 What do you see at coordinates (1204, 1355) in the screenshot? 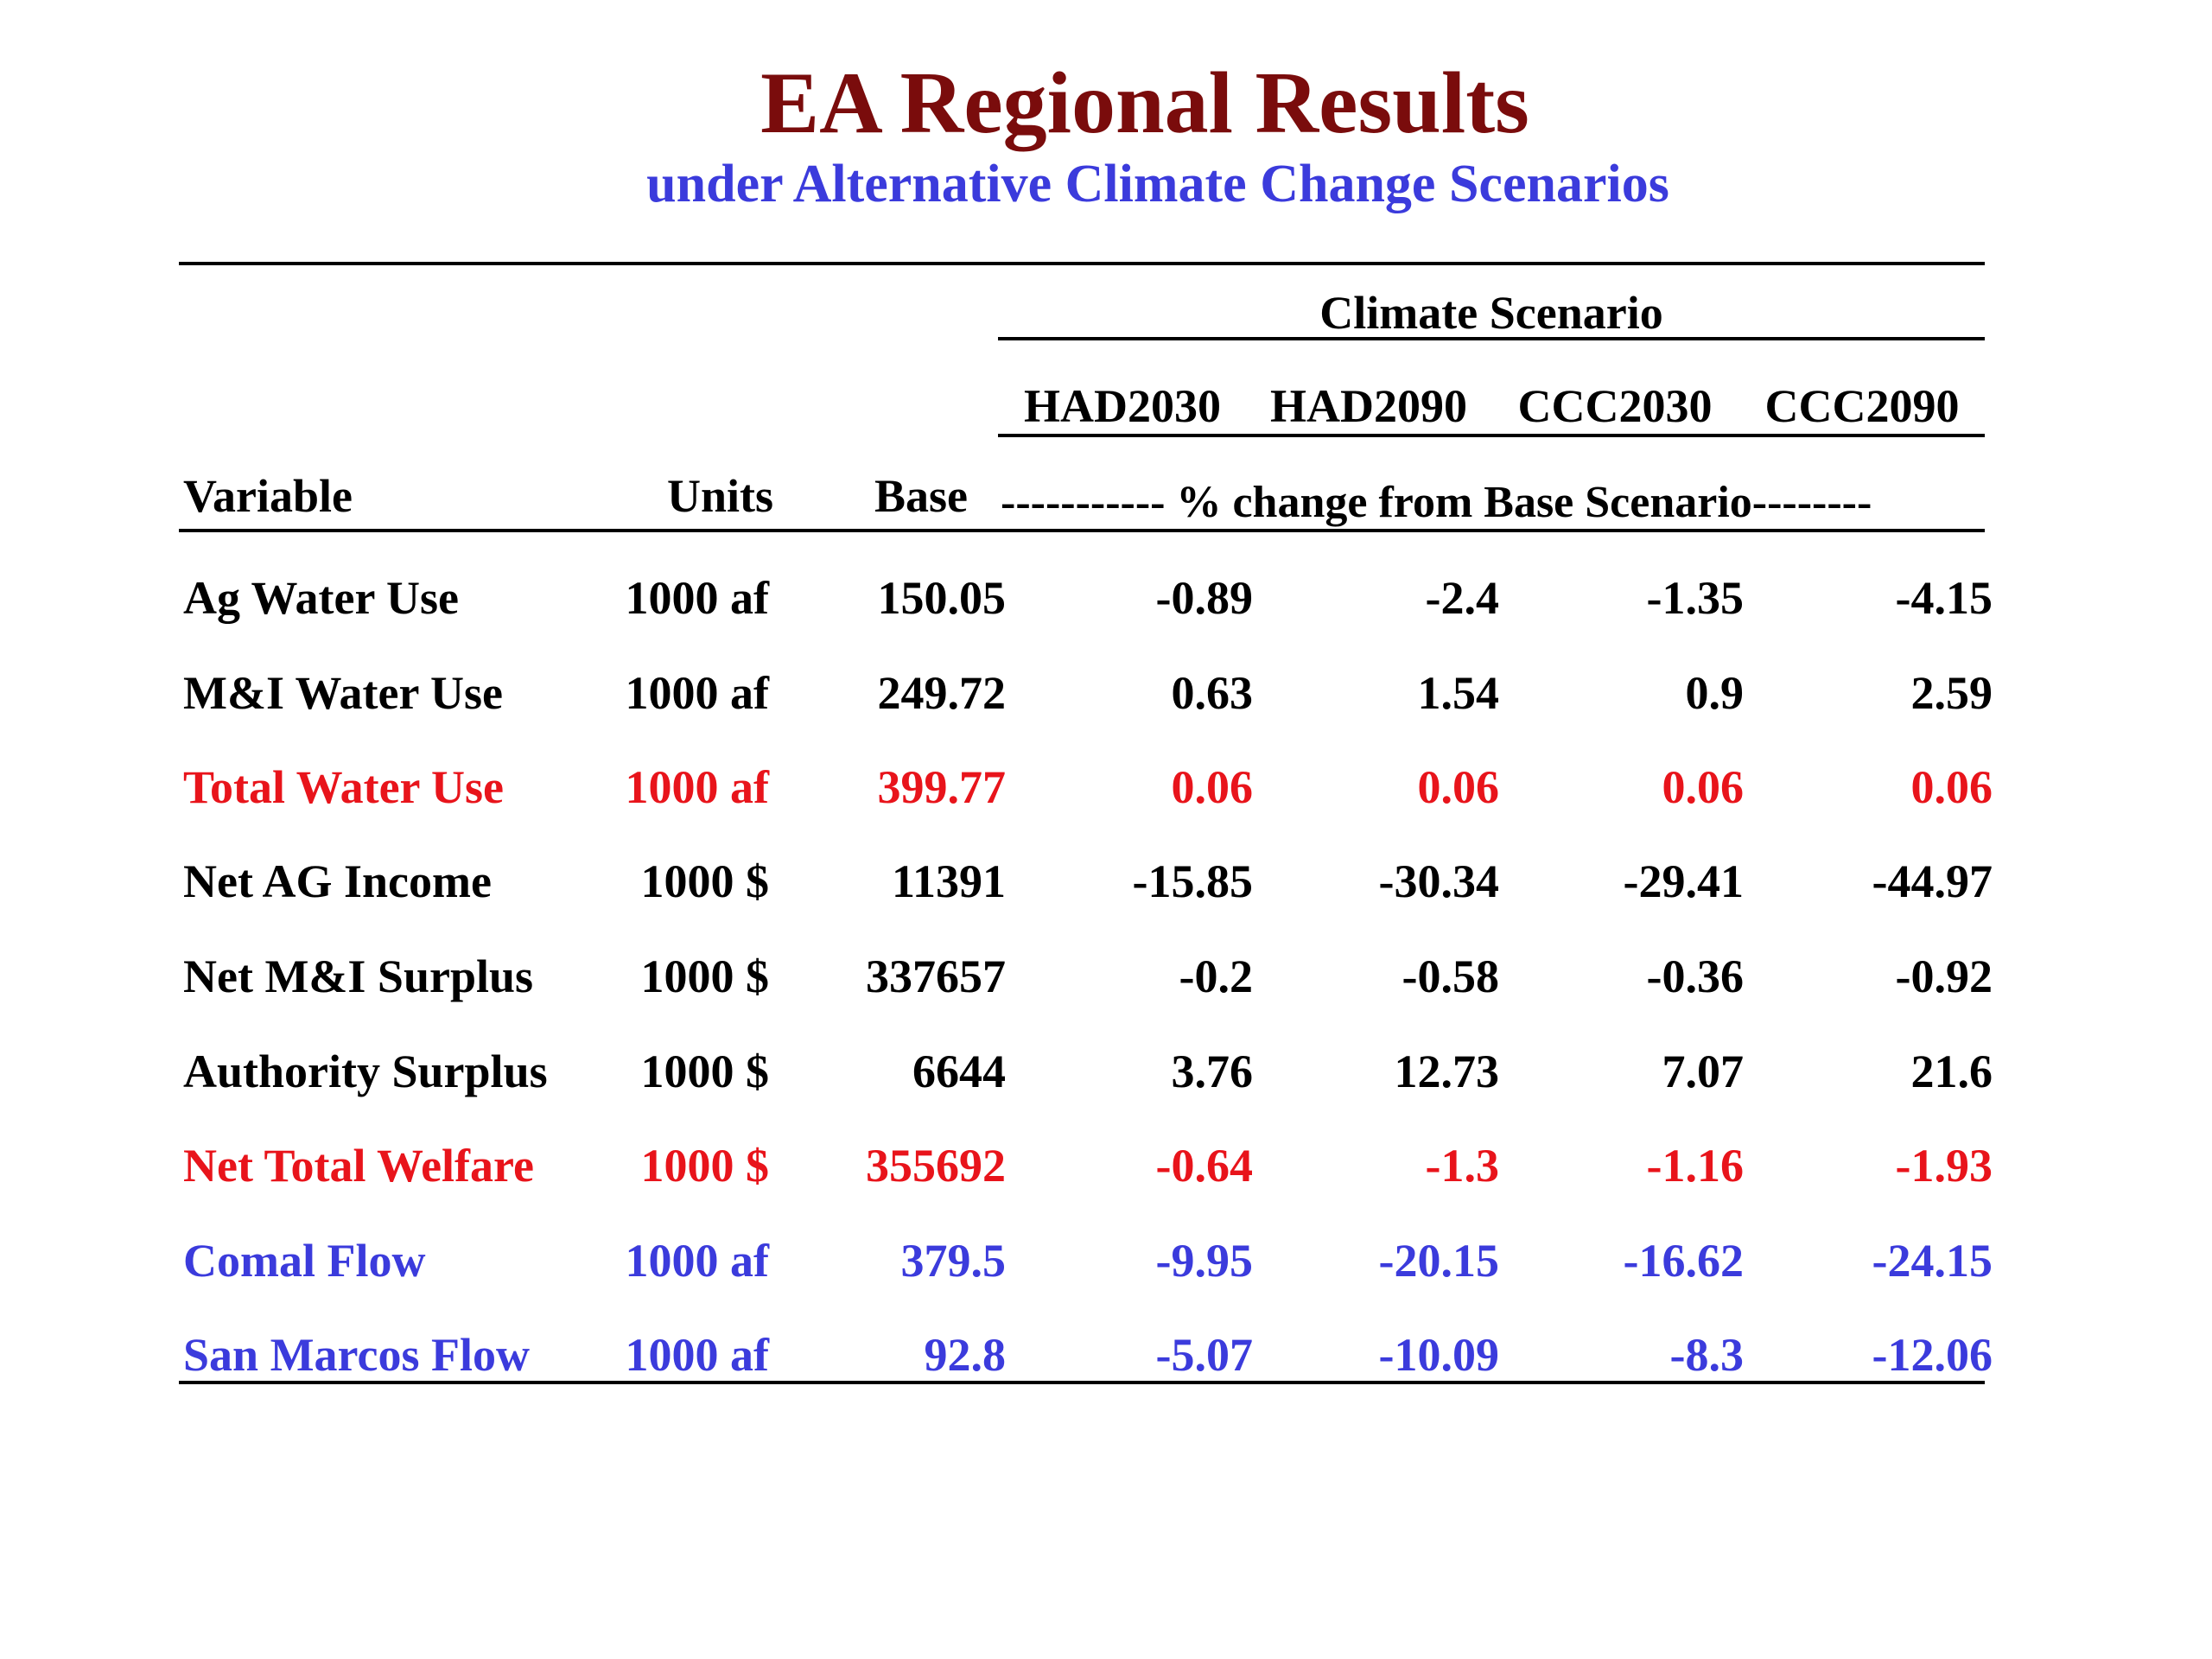
I see `row-value-had2030: -5.07` at bounding box center [1204, 1355].